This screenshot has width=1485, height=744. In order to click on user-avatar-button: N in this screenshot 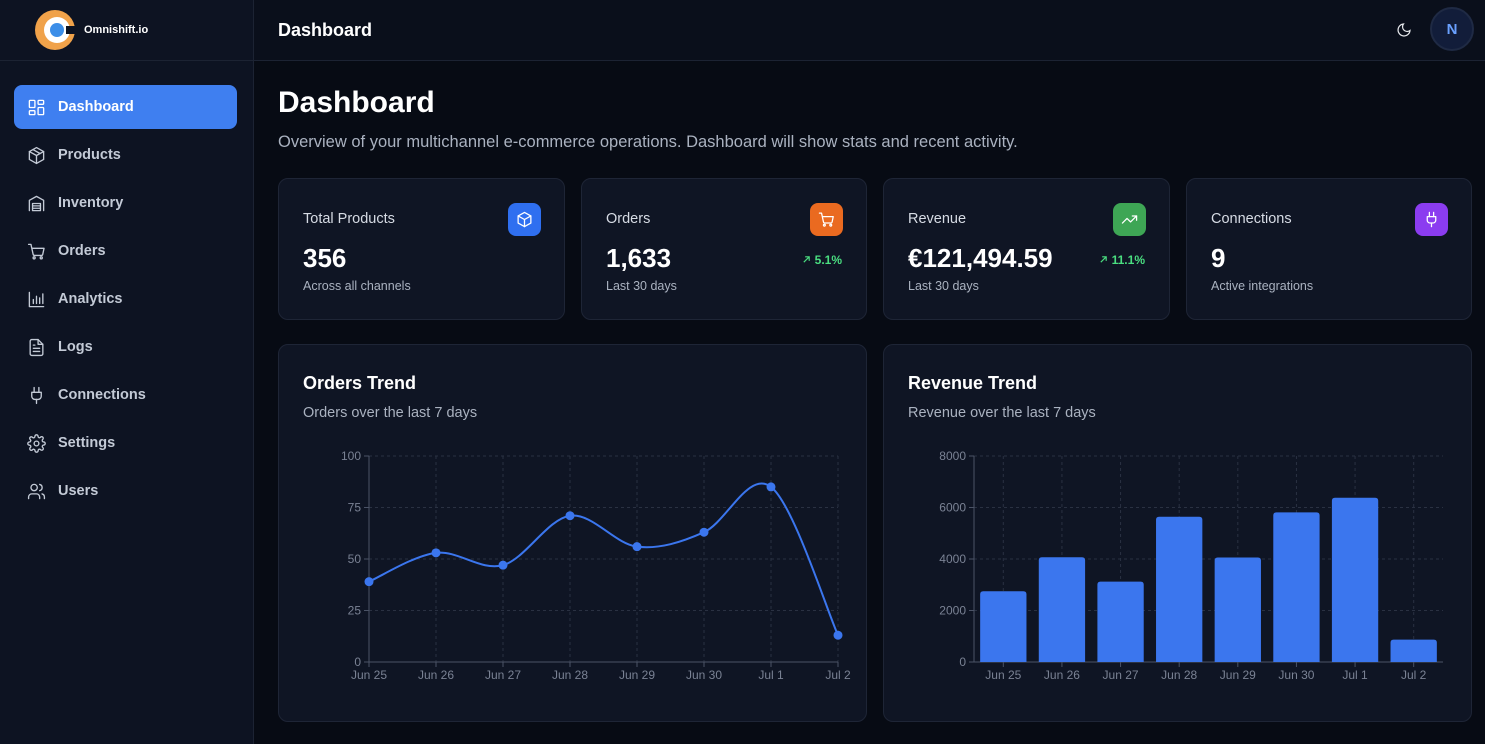, I will do `click(1452, 29)`.